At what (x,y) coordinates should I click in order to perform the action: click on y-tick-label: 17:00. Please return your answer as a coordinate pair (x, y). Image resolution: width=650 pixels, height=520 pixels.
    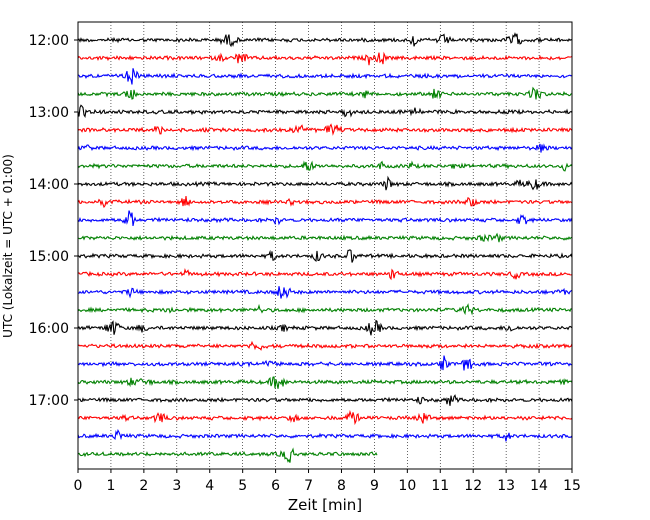
    Looking at the image, I should click on (49, 401).